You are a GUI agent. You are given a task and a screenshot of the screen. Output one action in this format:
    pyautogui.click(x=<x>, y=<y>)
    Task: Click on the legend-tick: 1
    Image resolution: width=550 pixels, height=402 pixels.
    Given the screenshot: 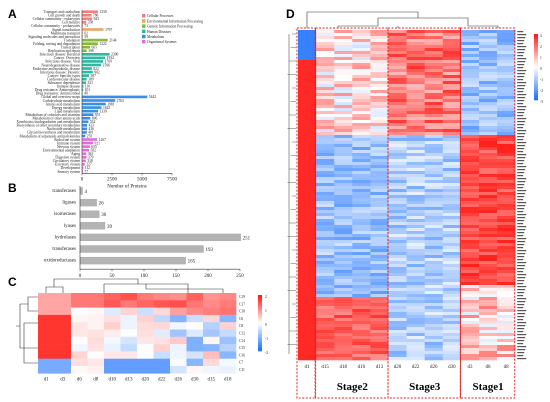 What is the action you would take?
    pyautogui.click(x=541, y=58)
    